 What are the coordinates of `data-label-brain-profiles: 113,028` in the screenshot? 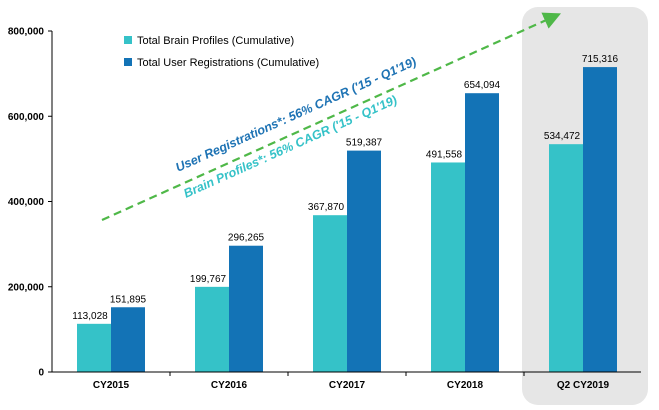 It's located at (90, 316).